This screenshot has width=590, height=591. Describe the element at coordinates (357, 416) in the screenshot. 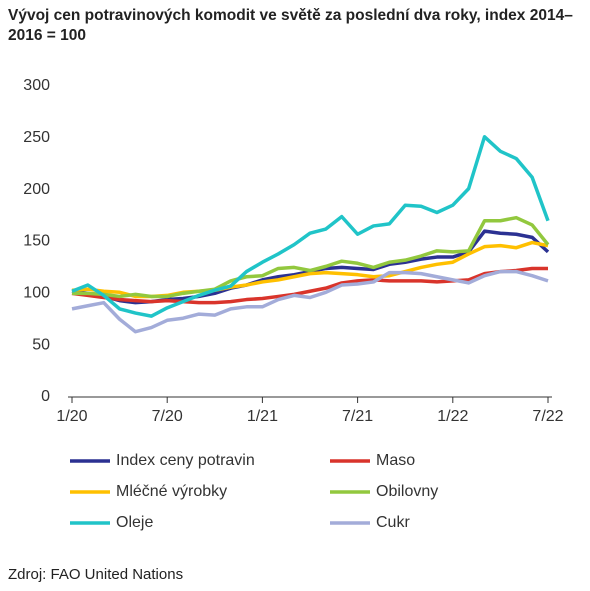

I see `x-tick-label: 7/21` at that location.